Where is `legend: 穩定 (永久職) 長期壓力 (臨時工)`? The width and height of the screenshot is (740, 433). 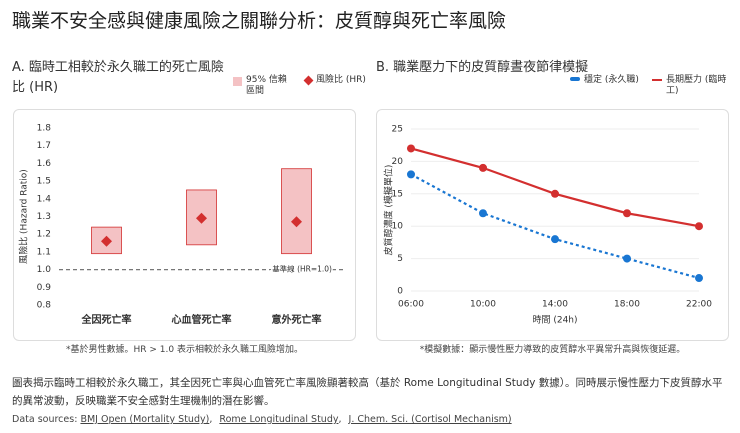
legend: 穩定 (永久職) 長期壓力 (臨時工) is located at coordinates (652, 86).